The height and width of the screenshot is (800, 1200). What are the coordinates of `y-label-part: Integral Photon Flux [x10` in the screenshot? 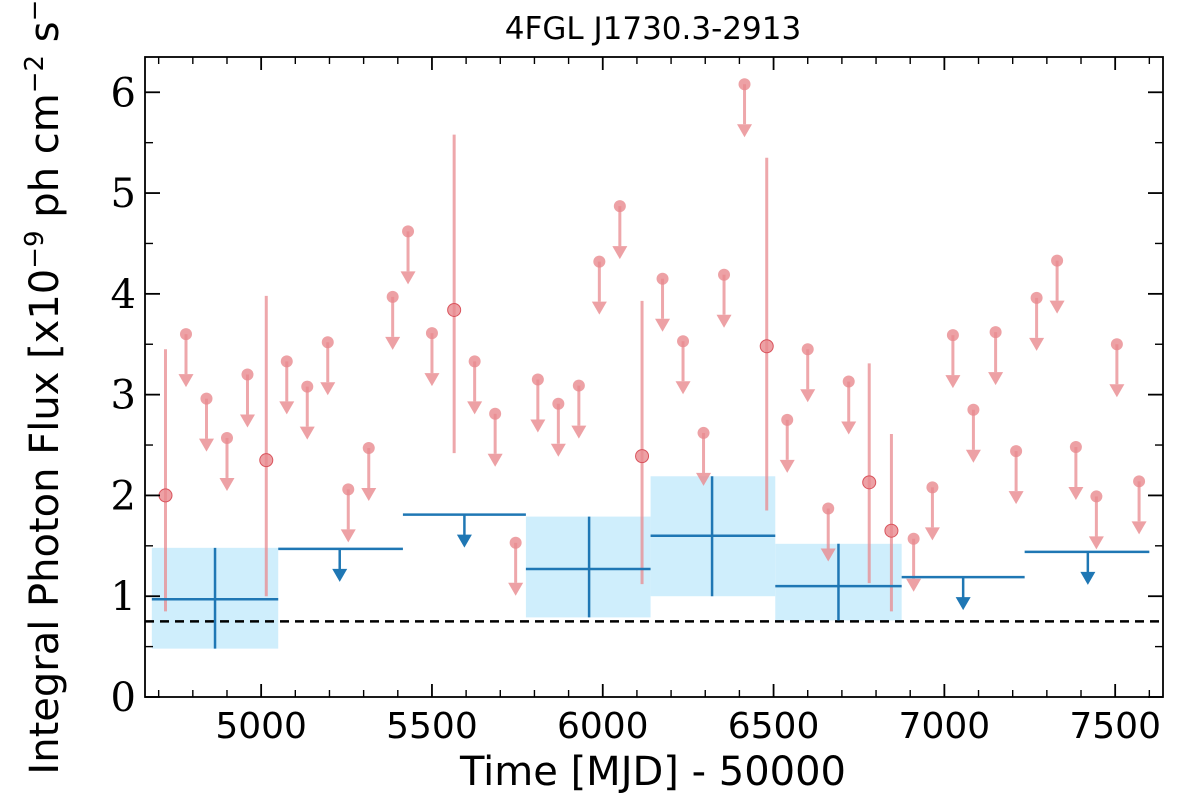 It's located at (45, 522).